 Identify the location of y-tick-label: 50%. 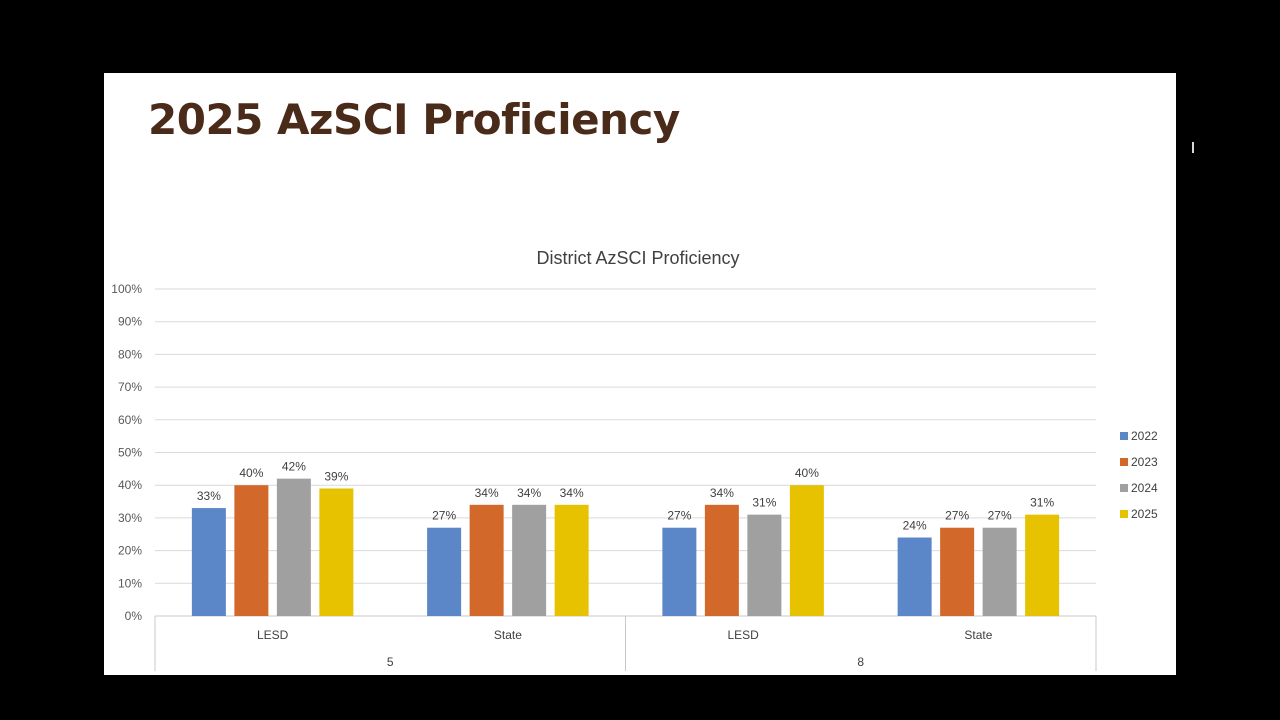
(130, 453).